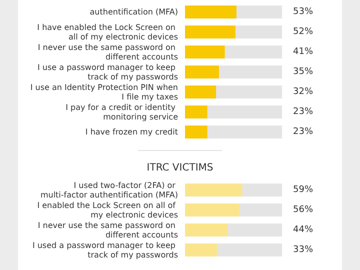  Describe the element at coordinates (303, 92) in the screenshot. I see `data-label: 32%` at that location.